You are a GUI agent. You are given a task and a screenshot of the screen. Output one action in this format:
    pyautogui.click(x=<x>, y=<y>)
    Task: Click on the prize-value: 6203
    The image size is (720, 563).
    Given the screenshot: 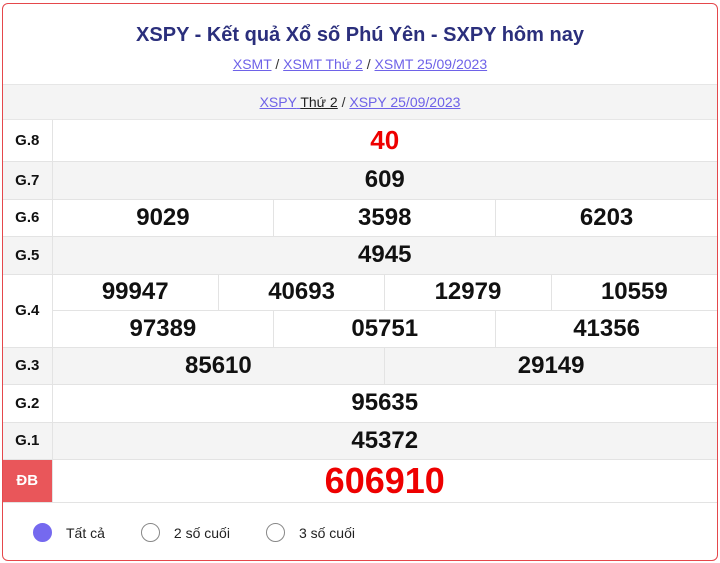 What is the action you would take?
    pyautogui.click(x=606, y=217)
    